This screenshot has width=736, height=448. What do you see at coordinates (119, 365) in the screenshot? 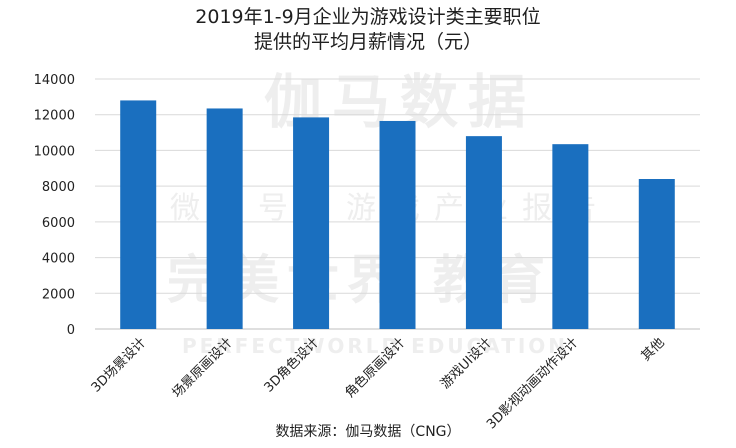
I see `x-tick-label: 3D场景设计` at bounding box center [119, 365].